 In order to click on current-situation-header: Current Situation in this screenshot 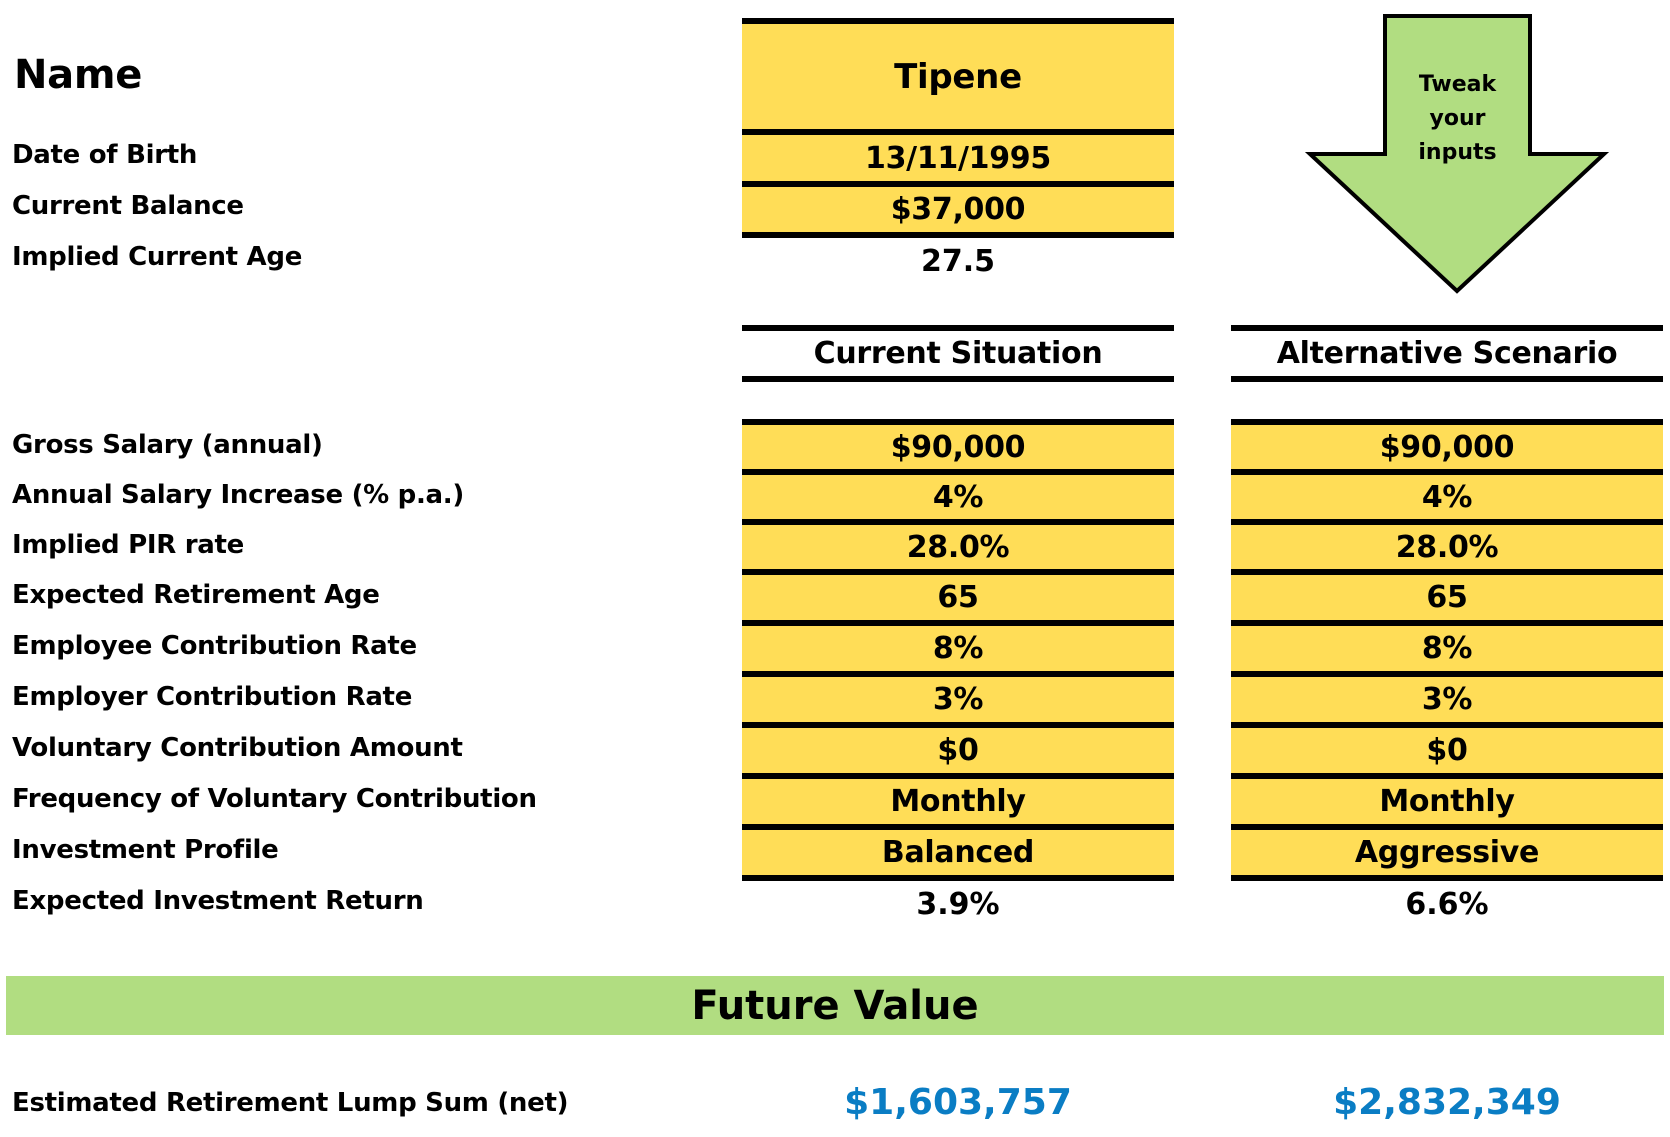, I will do `click(958, 353)`.